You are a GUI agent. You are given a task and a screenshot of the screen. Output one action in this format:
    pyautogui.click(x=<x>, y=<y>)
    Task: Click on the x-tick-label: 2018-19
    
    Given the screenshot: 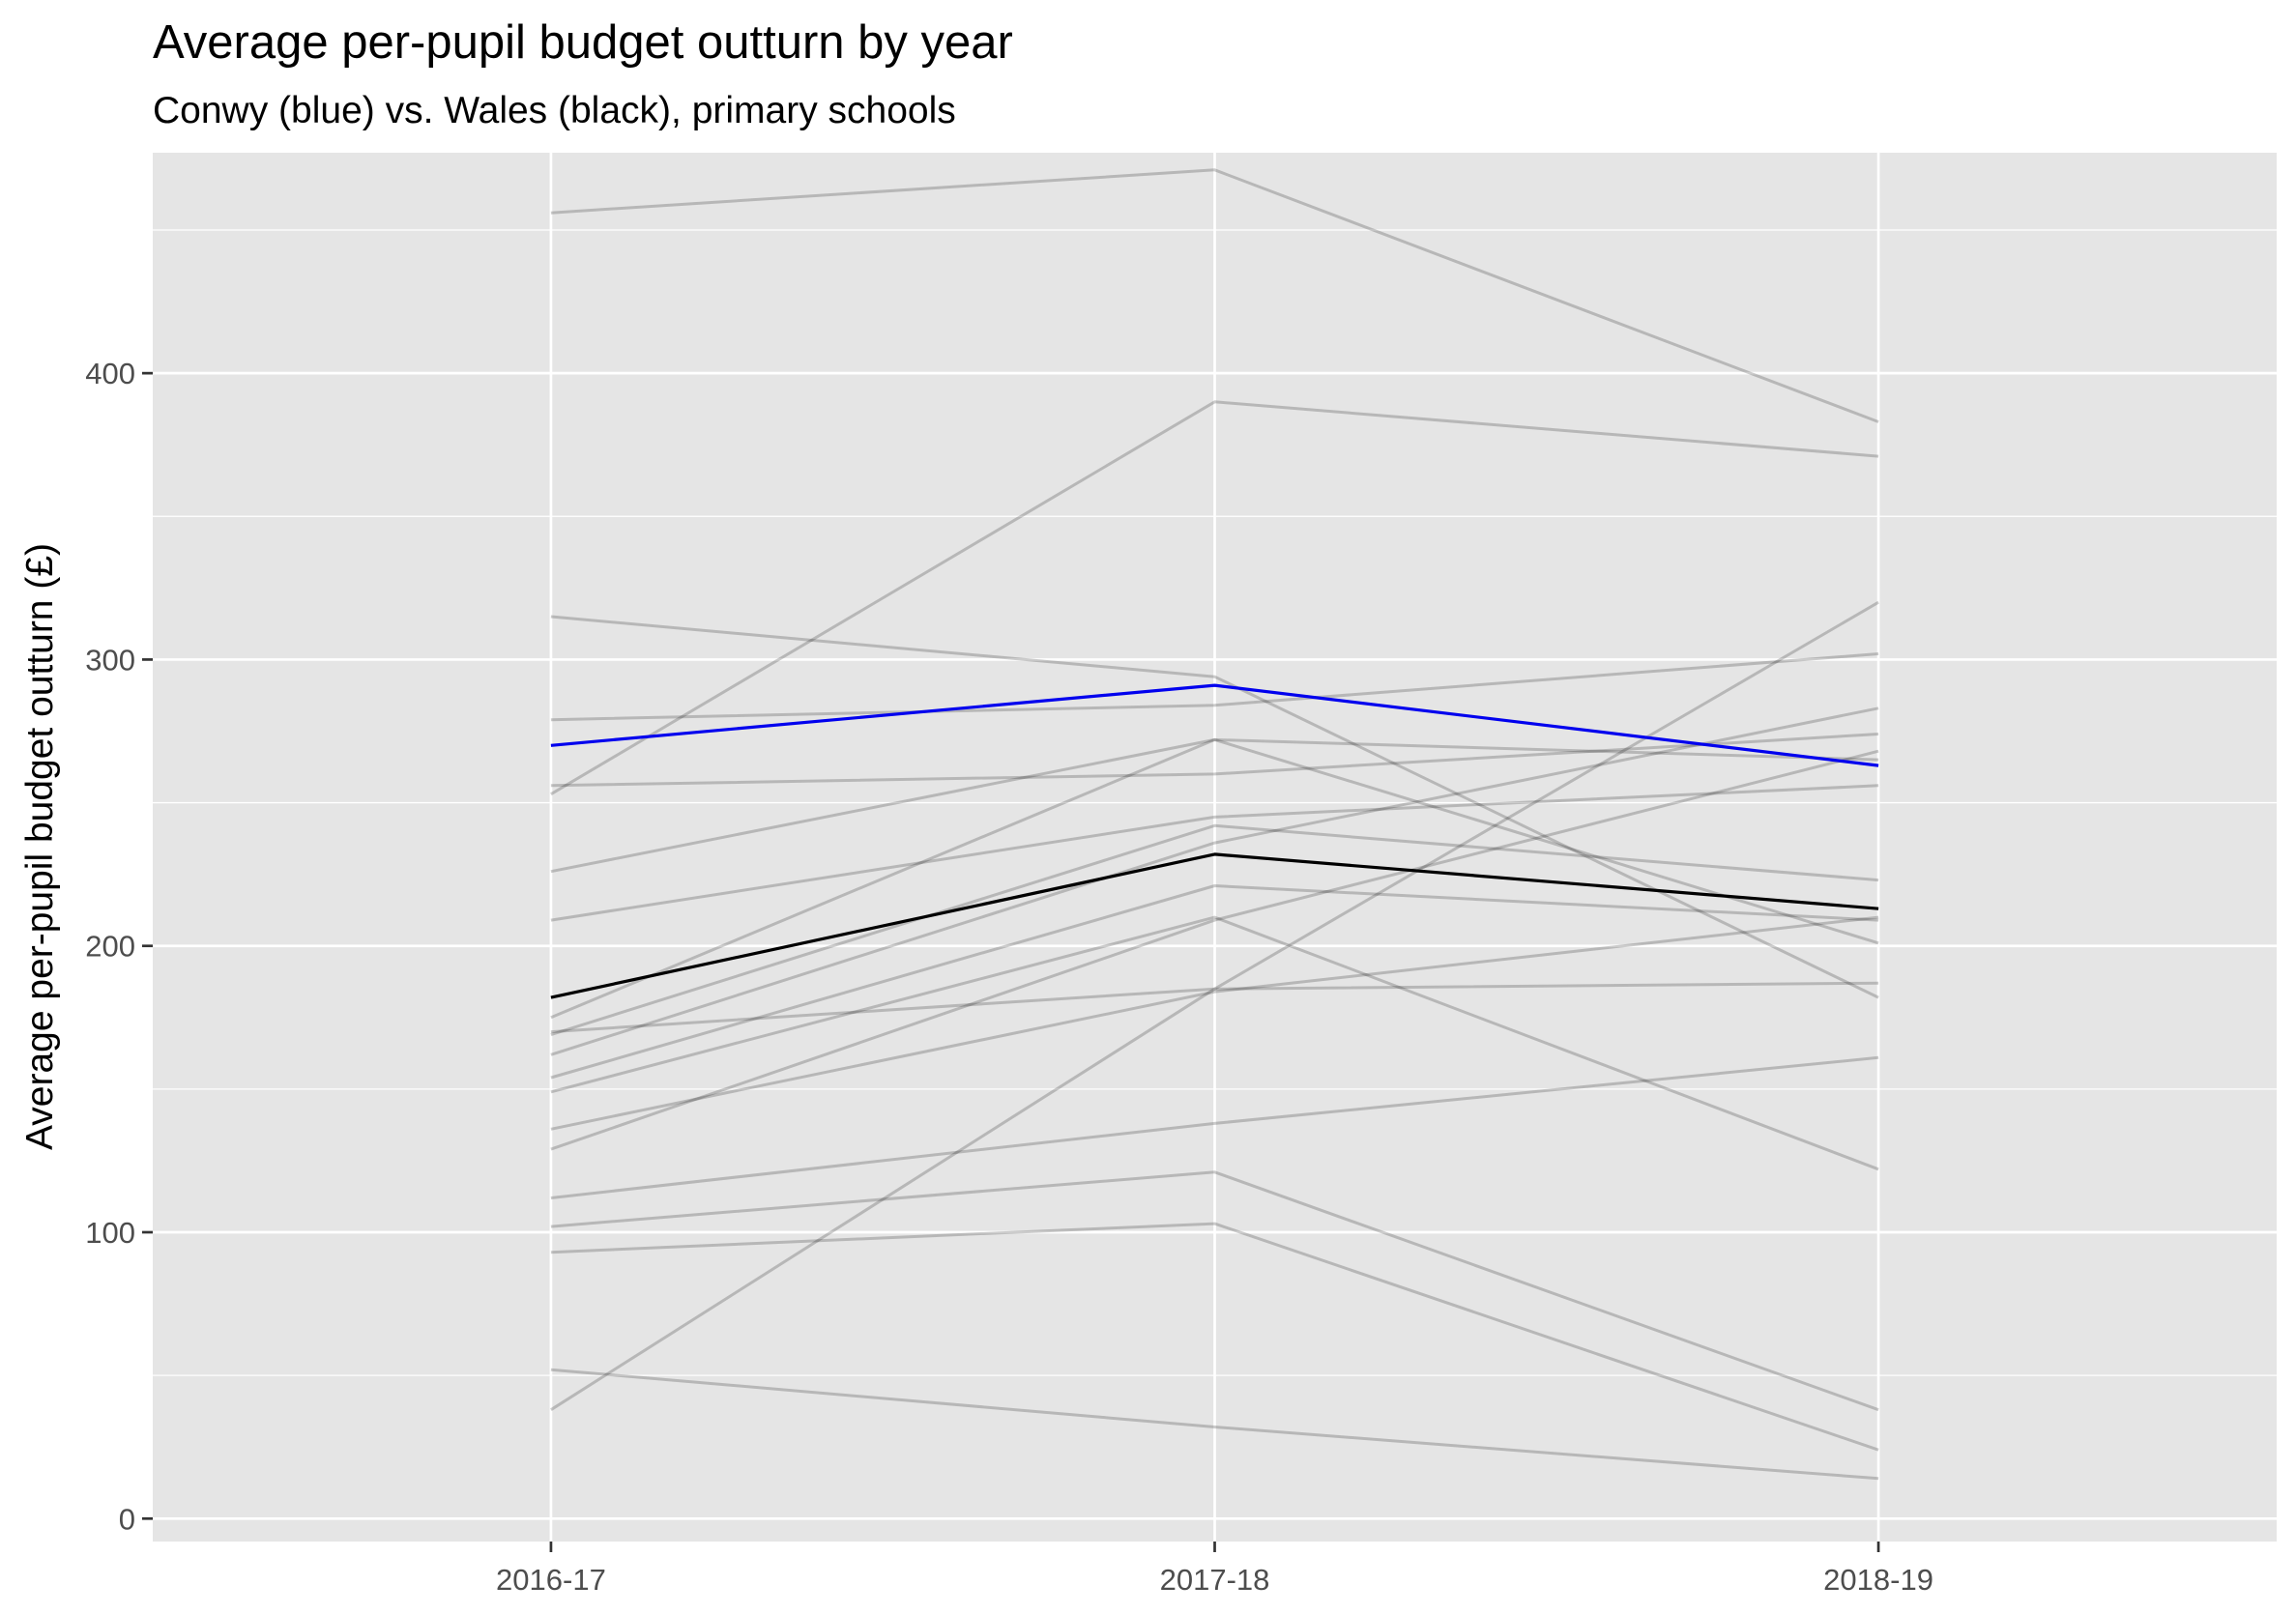 What is the action you would take?
    pyautogui.click(x=1878, y=1580)
    